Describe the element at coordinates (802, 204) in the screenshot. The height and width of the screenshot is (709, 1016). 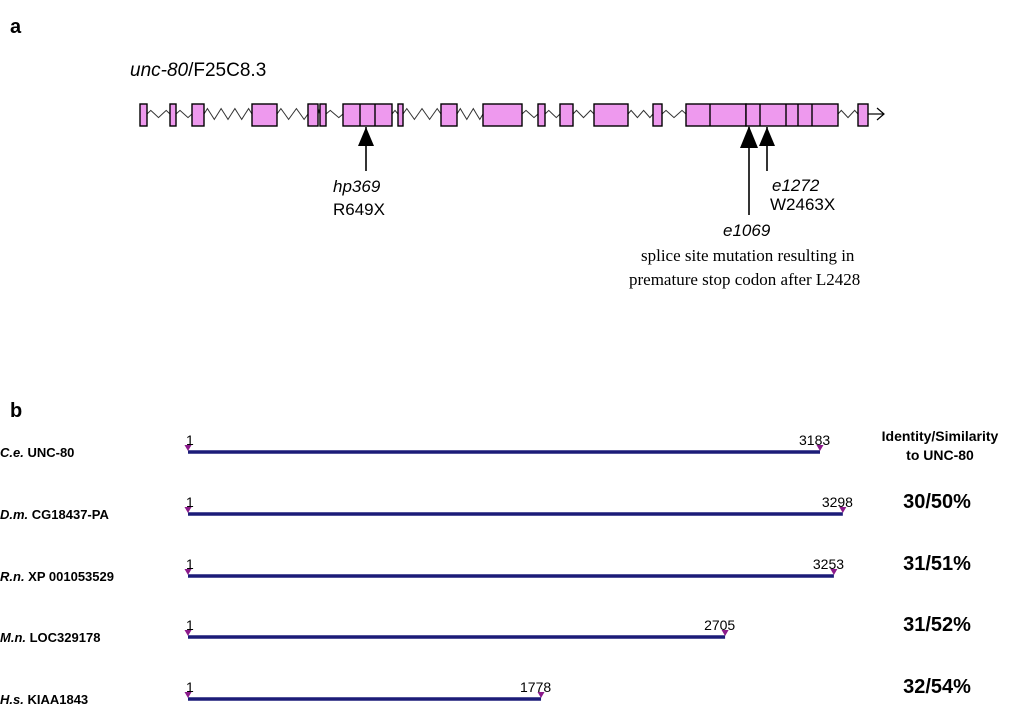
I see `e1272-change: W2463X` at that location.